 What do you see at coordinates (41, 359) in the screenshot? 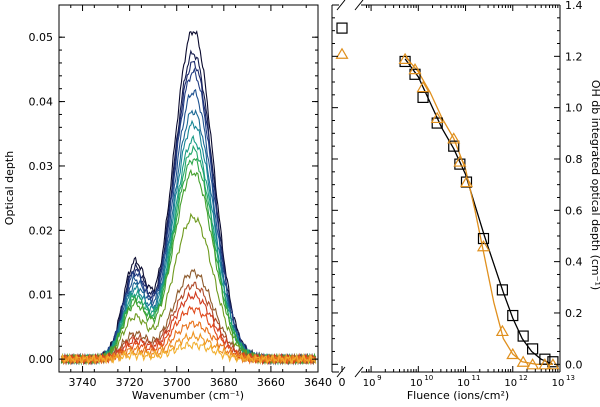
I see `y-tick-label: 0.00` at bounding box center [41, 359].